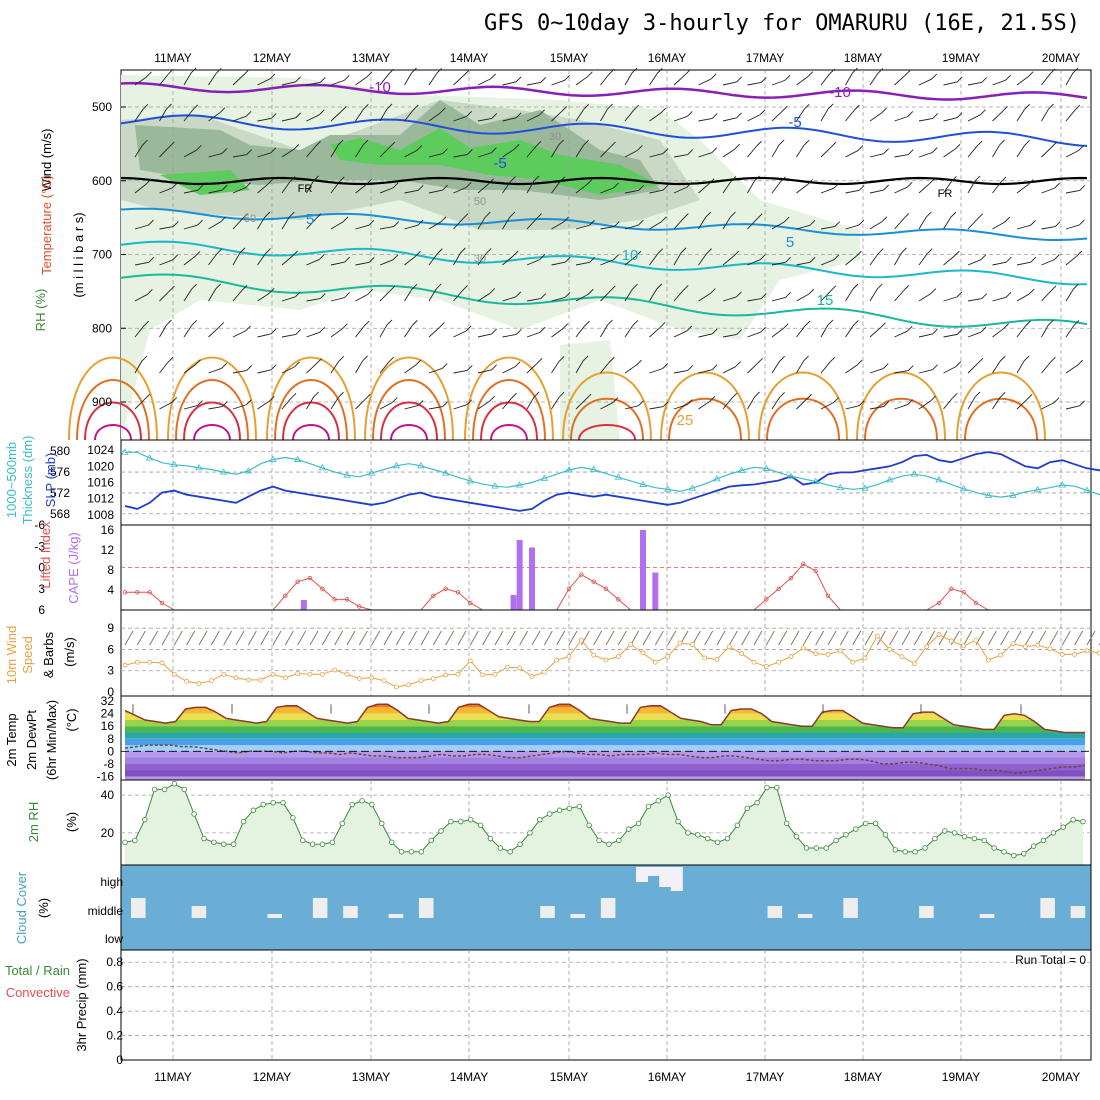 The width and height of the screenshot is (1100, 1100). I want to click on contour-label: -10, so click(840, 92).